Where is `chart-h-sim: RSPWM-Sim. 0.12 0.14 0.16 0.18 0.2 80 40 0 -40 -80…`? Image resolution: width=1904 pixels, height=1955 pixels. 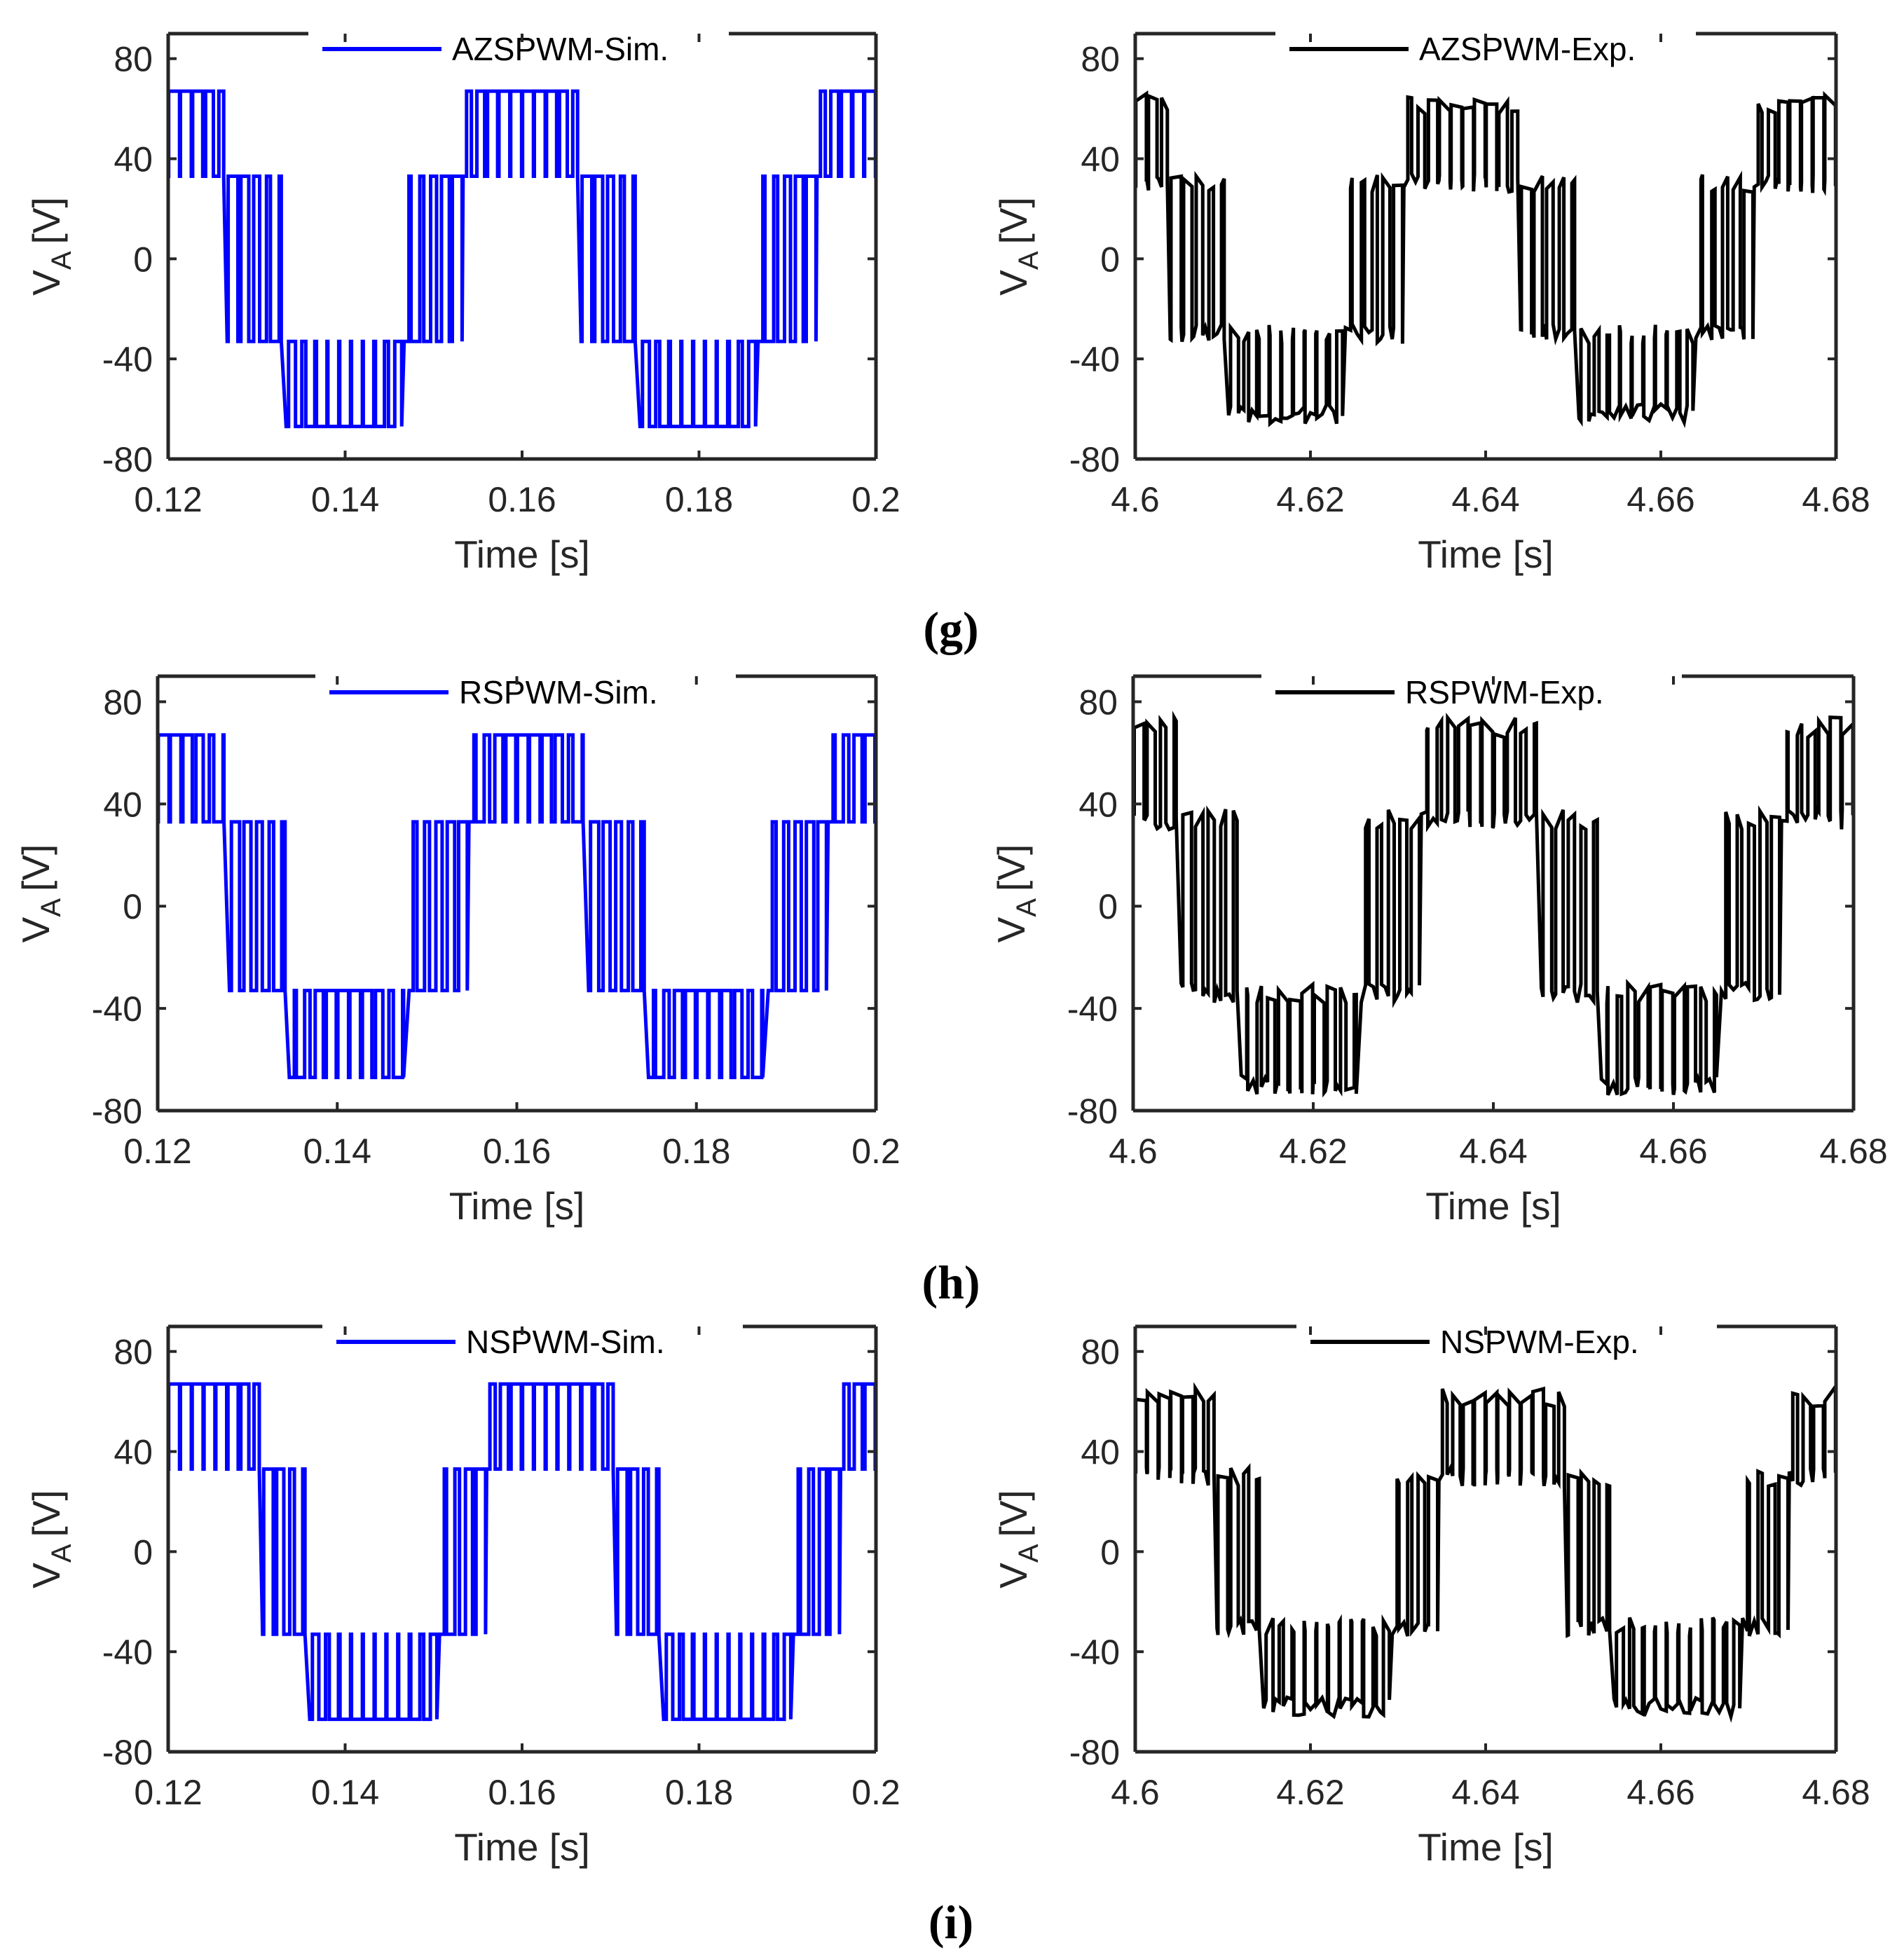 chart-h-sim: RSPWM-Sim. 0.12 0.14 0.16 0.18 0.2 80 40 0 -40 -80… is located at coordinates (457, 948).